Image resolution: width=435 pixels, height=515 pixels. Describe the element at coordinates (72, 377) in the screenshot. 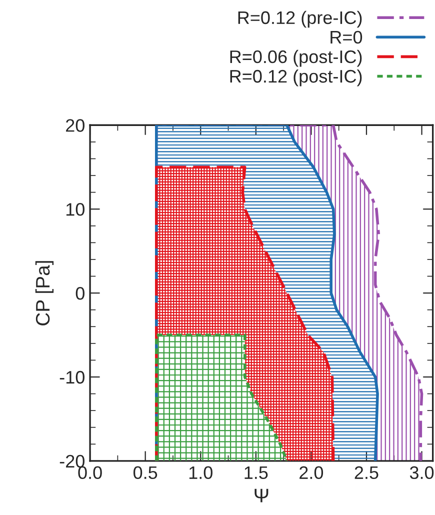

I see `y-tick-label: -10` at that location.